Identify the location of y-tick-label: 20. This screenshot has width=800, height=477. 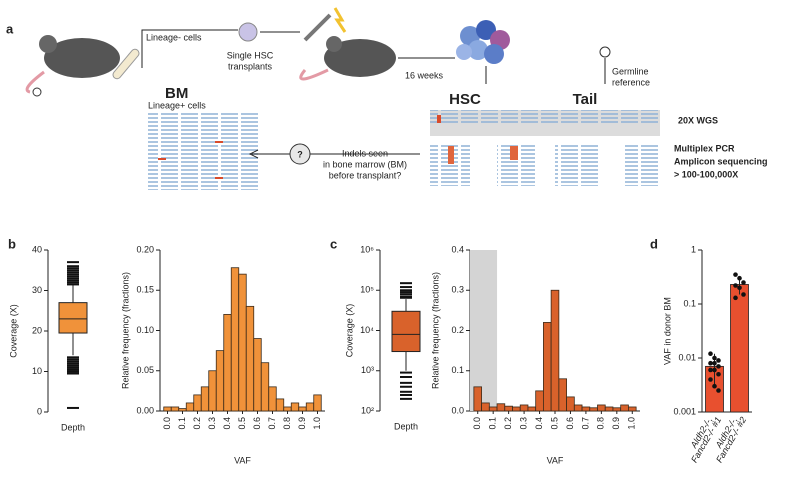
(37, 330).